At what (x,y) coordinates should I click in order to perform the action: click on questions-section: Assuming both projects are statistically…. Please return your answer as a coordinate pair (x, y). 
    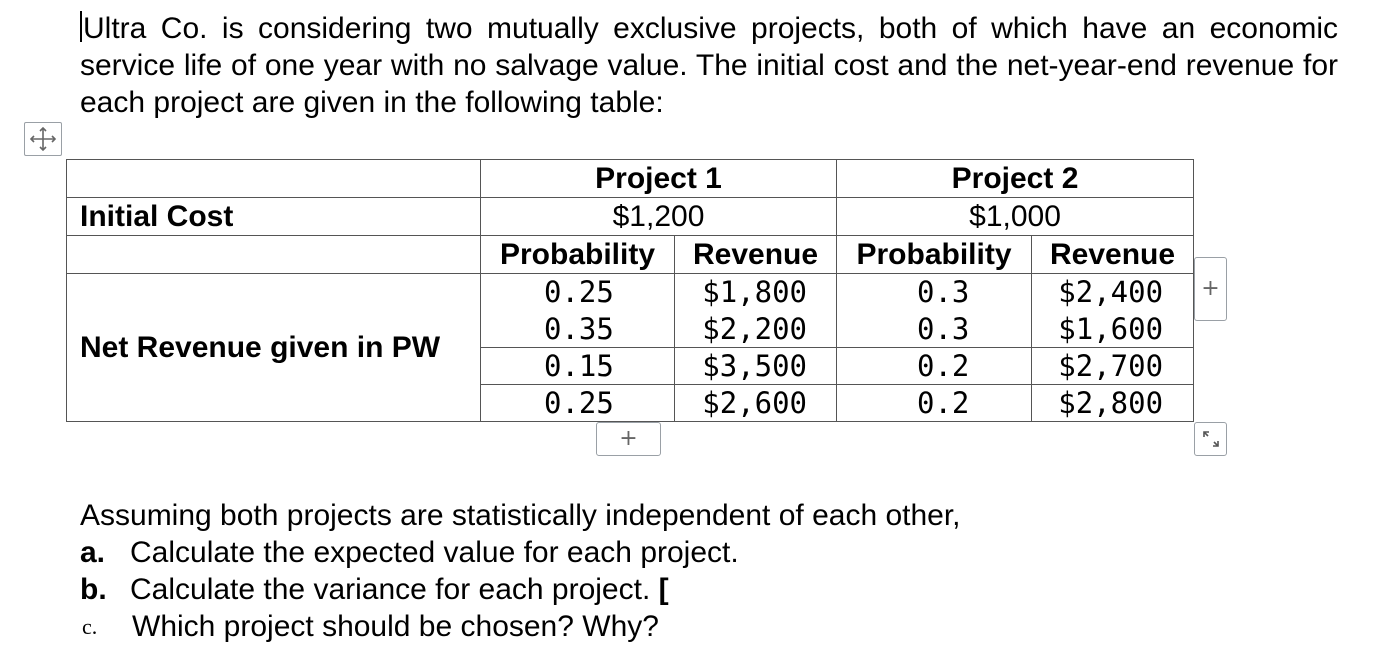
    Looking at the image, I should click on (520, 571).